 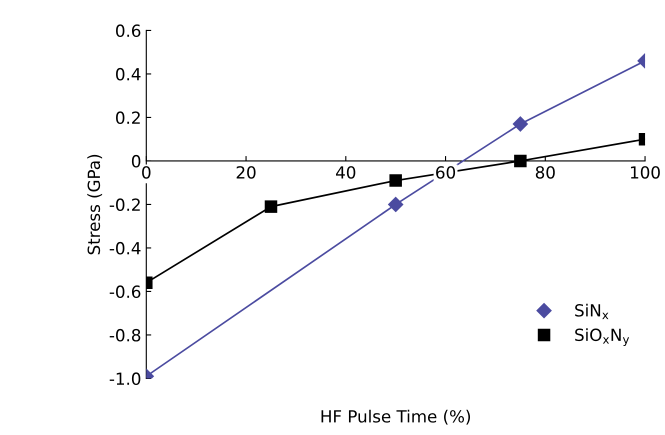 What do you see at coordinates (396, 417) in the screenshot?
I see `x-axis-title: HF Pulse Time (%)` at bounding box center [396, 417].